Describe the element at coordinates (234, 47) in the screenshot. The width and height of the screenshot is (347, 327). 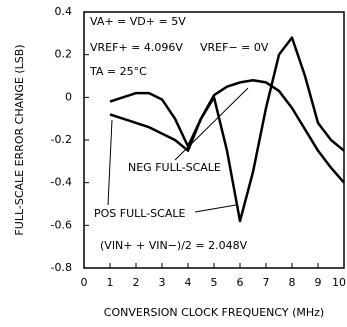
I see `annotation: VREF− = 0V` at that location.